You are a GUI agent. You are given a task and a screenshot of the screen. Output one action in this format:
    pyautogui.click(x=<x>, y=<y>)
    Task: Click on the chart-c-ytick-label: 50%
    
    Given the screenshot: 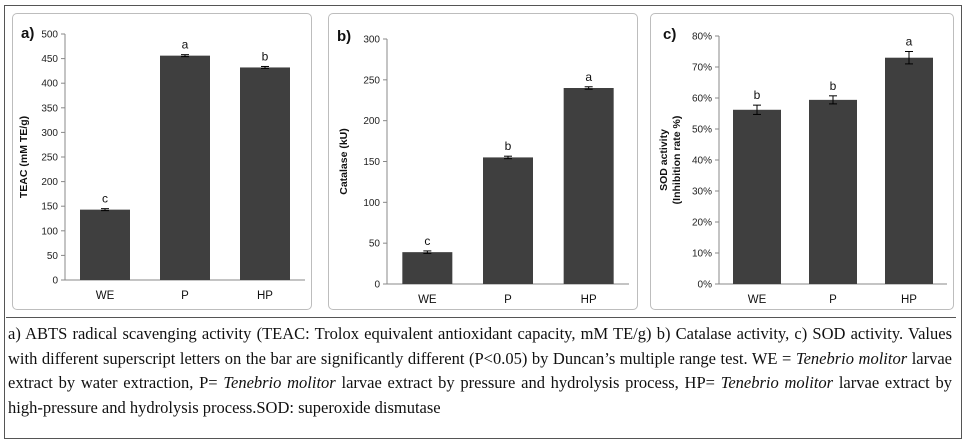 What is the action you would take?
    pyautogui.click(x=702, y=130)
    